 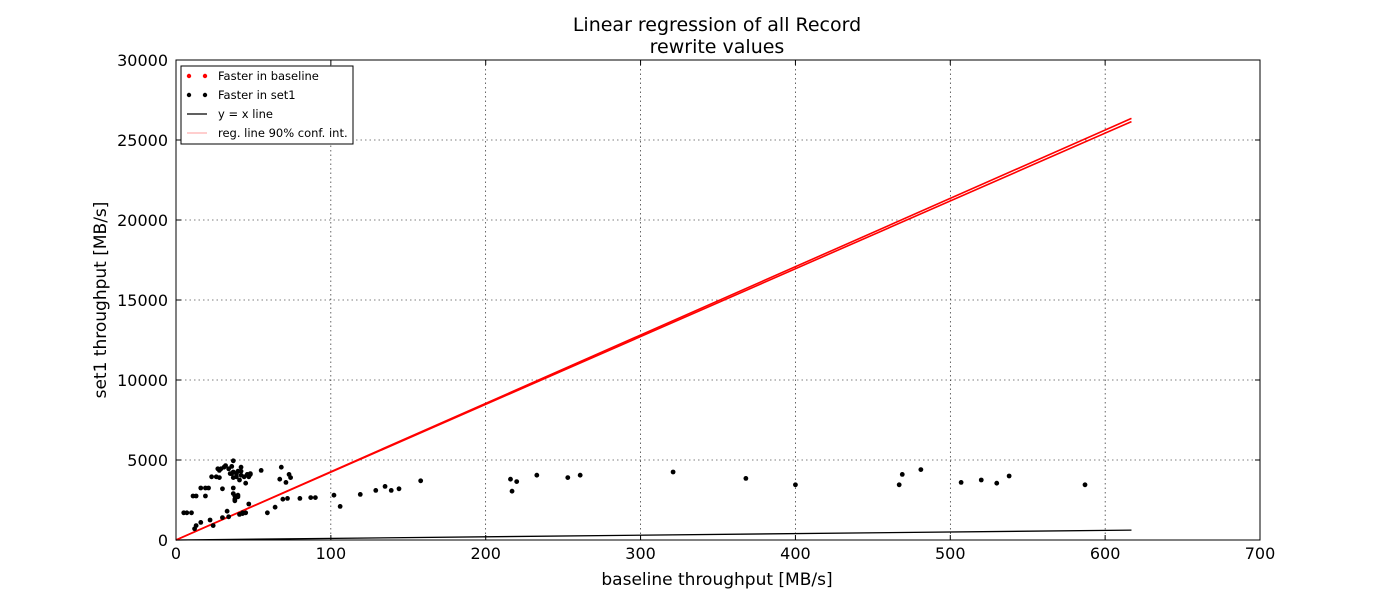 I want to click on y-tick-label: 20000, so click(x=142, y=220).